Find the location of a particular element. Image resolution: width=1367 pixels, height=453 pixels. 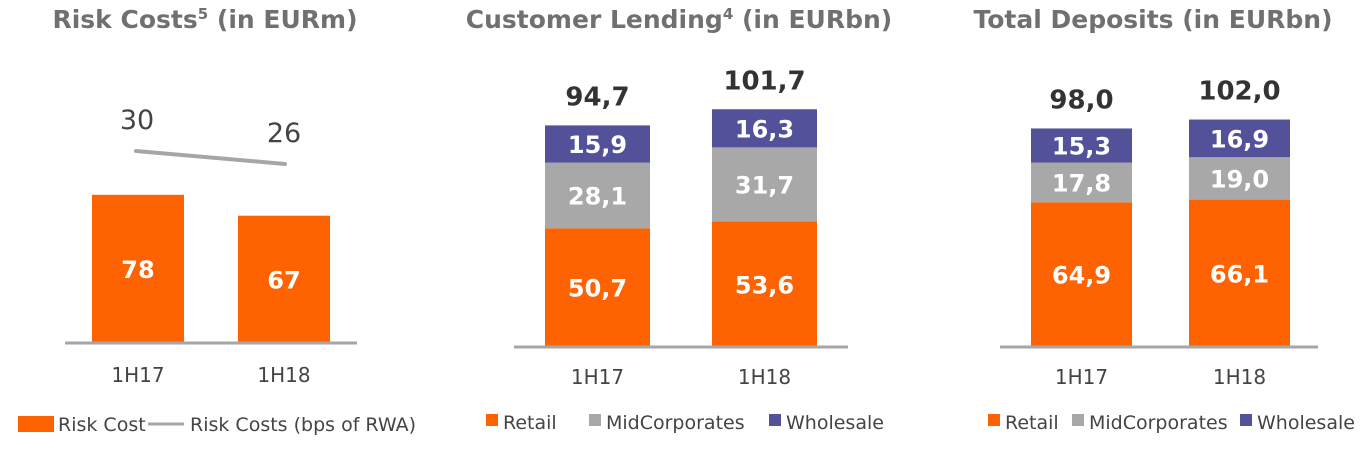

chart-title-suffix: (in EURbn) is located at coordinates (812, 19).